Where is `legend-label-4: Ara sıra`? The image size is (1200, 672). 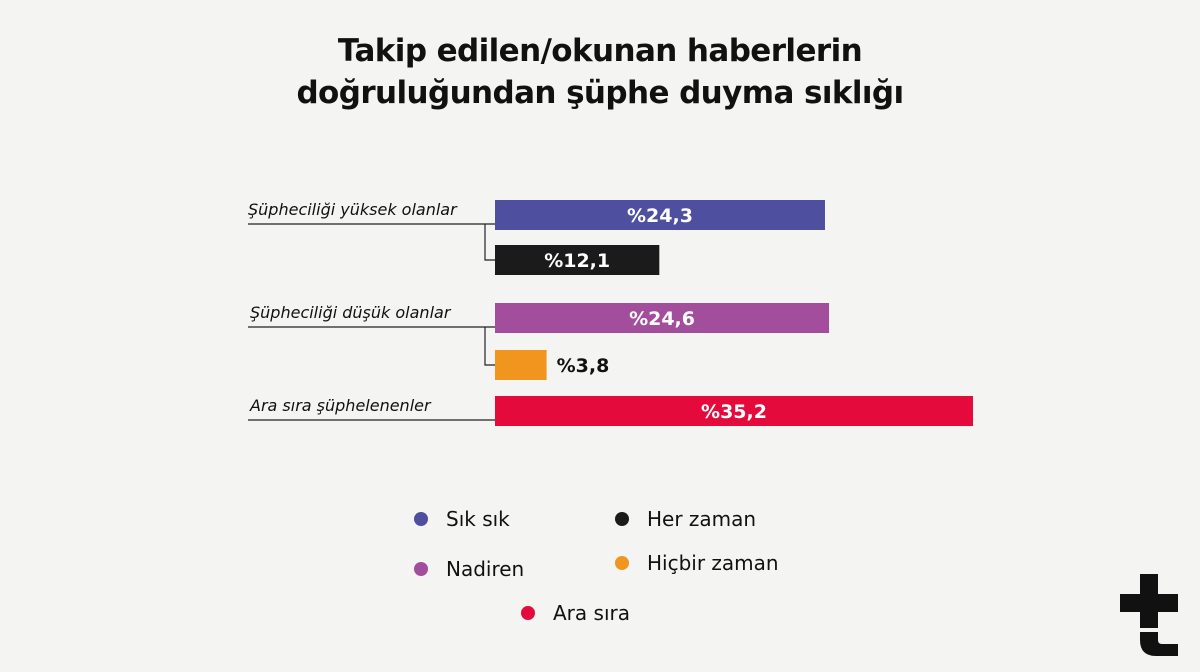 legend-label-4: Ara sıra is located at coordinates (591, 613).